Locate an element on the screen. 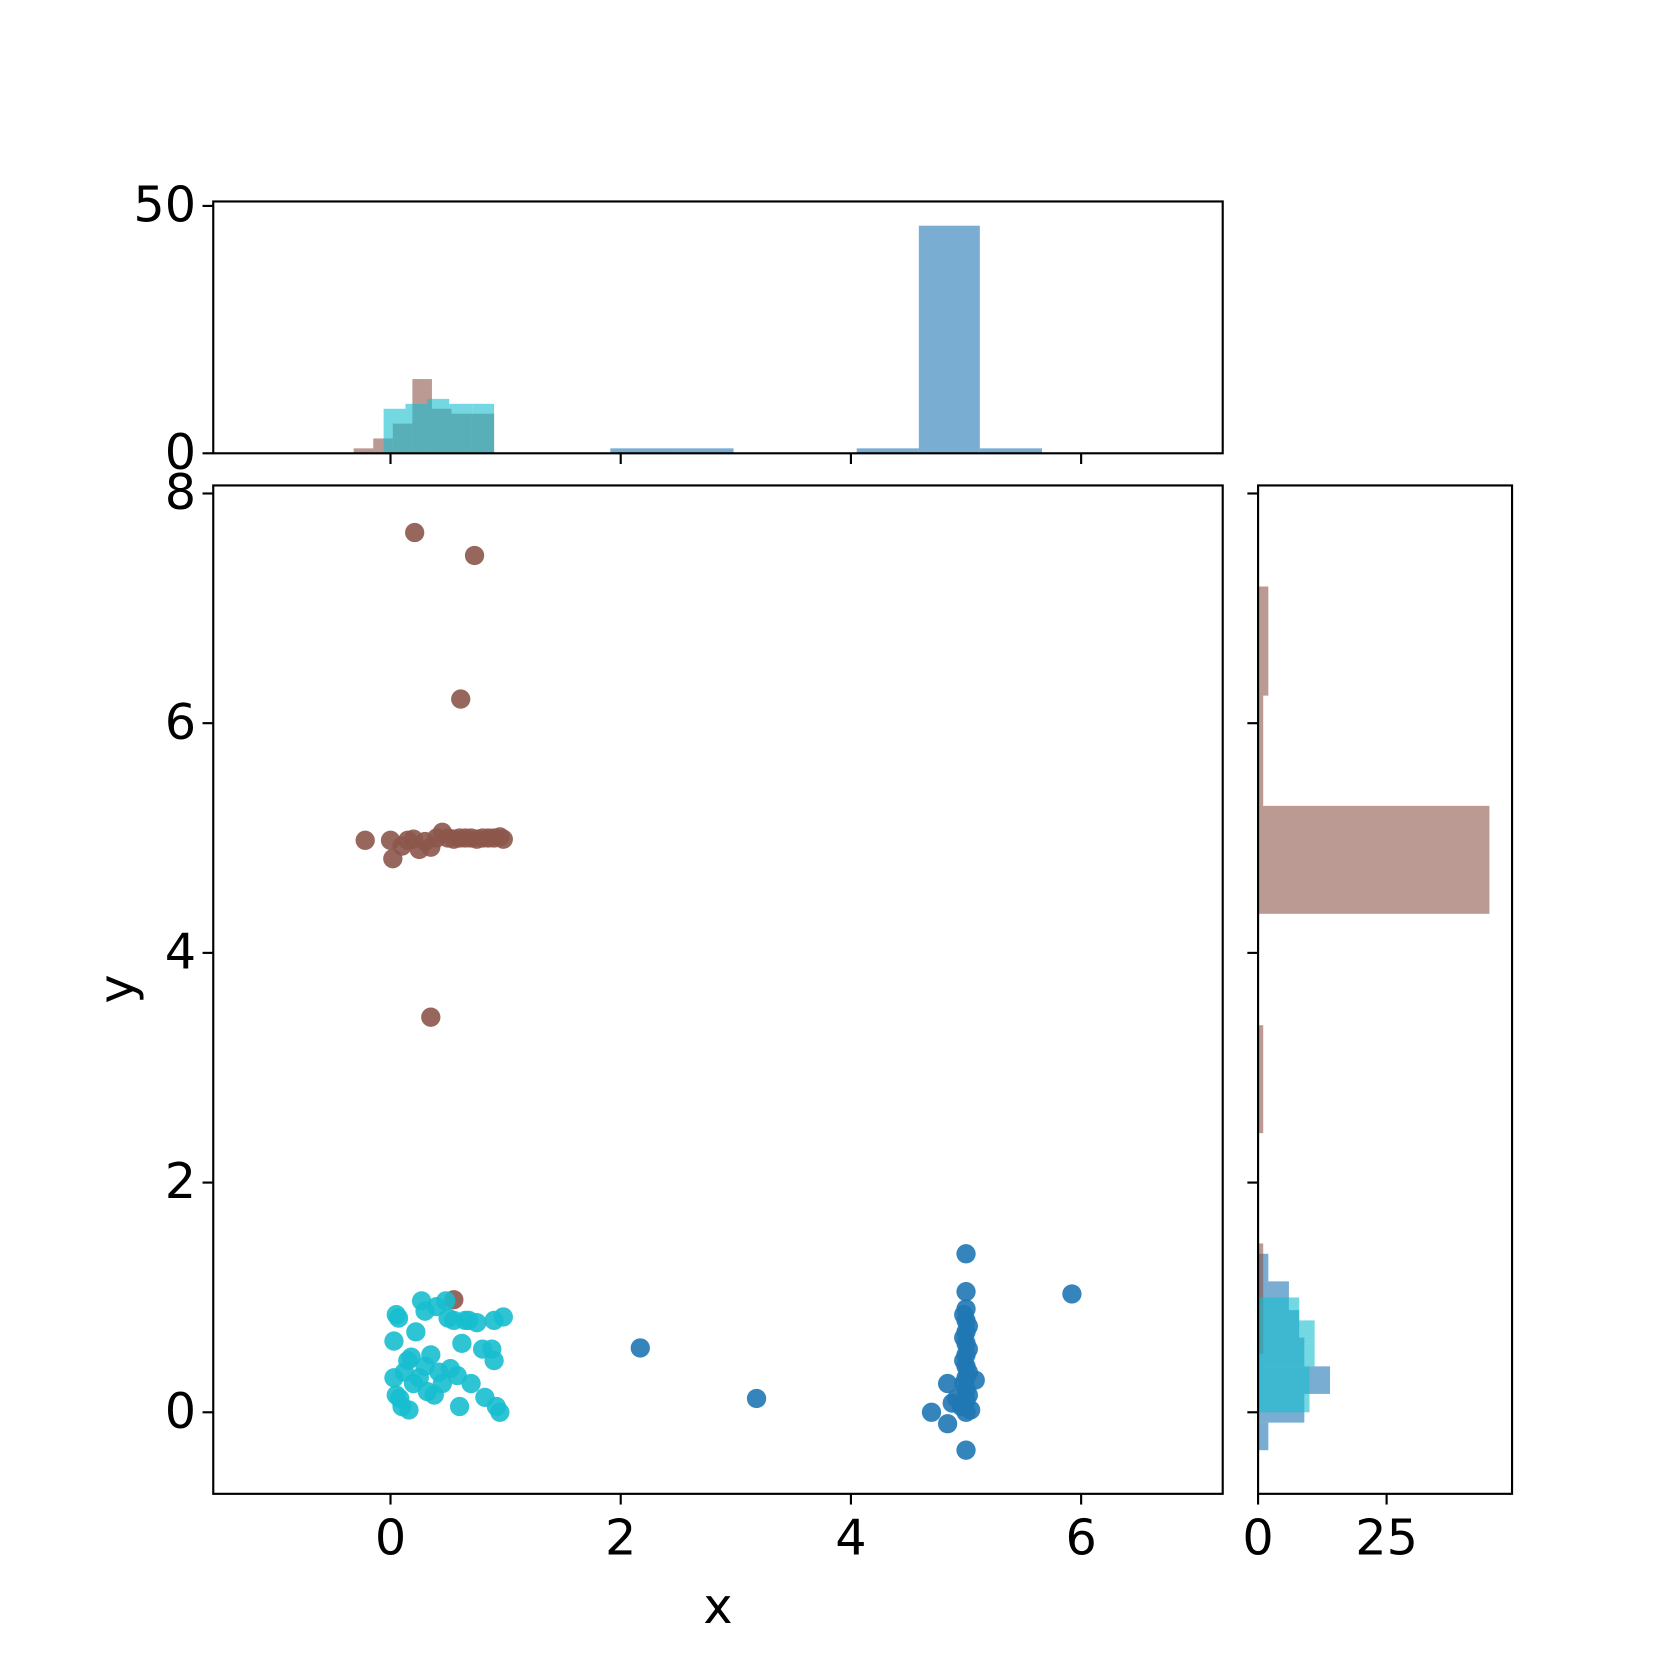 The width and height of the screenshot is (1661, 1661). y-tick-label: 6 is located at coordinates (180, 722).